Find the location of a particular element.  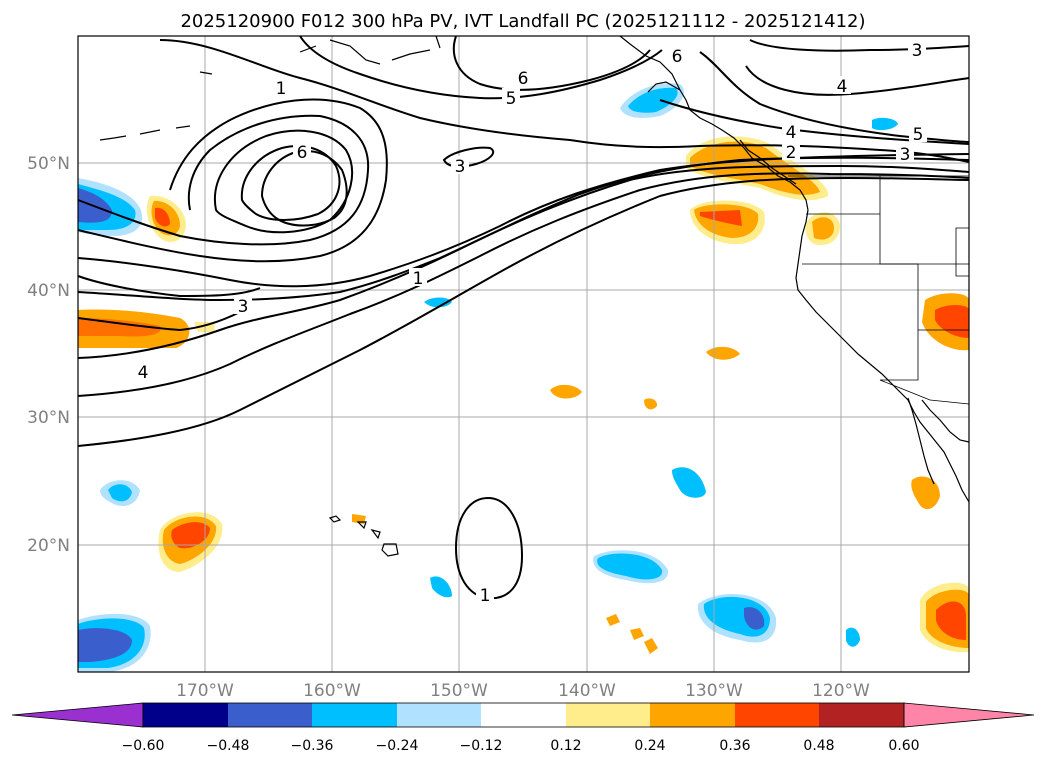

lon-label: 150°W is located at coordinates (459, 691).